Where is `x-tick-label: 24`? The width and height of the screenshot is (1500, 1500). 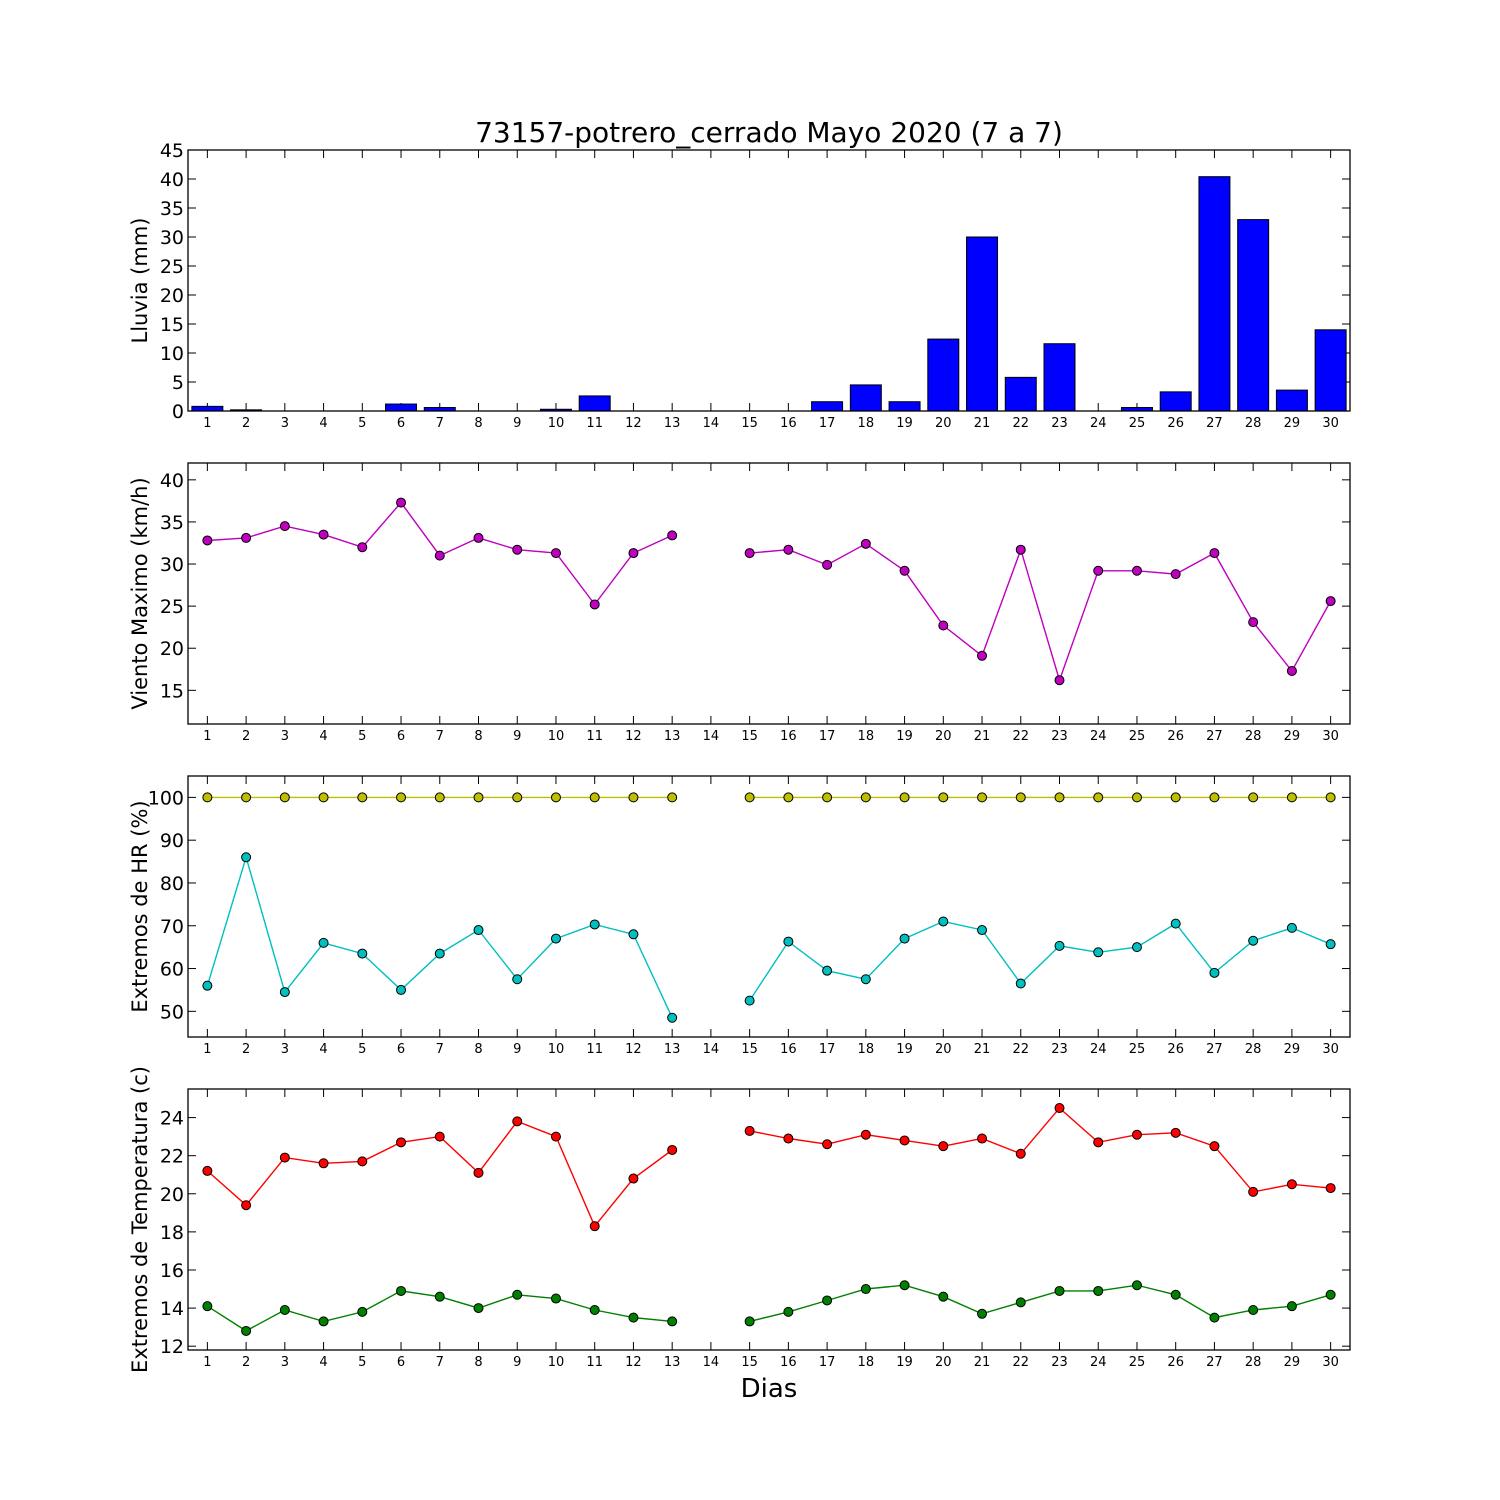 x-tick-label: 24 is located at coordinates (1098, 1362).